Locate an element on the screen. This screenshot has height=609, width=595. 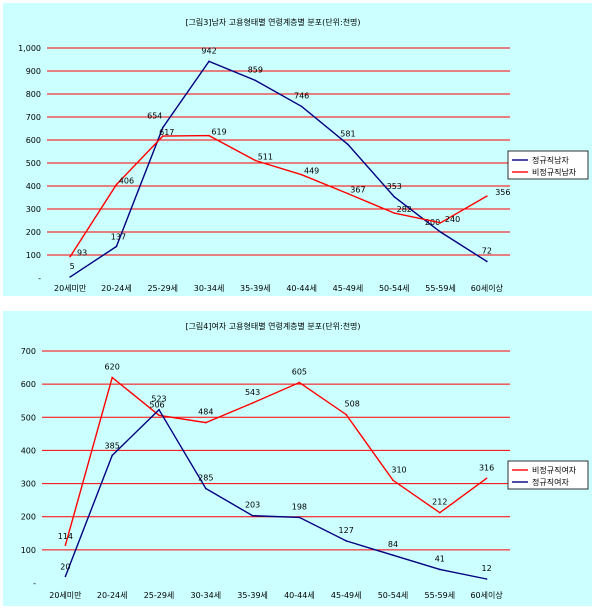
chart-title: [그림4]여자 고용형태별 연령계층별 분포(단위:천명) is located at coordinates (272, 326).